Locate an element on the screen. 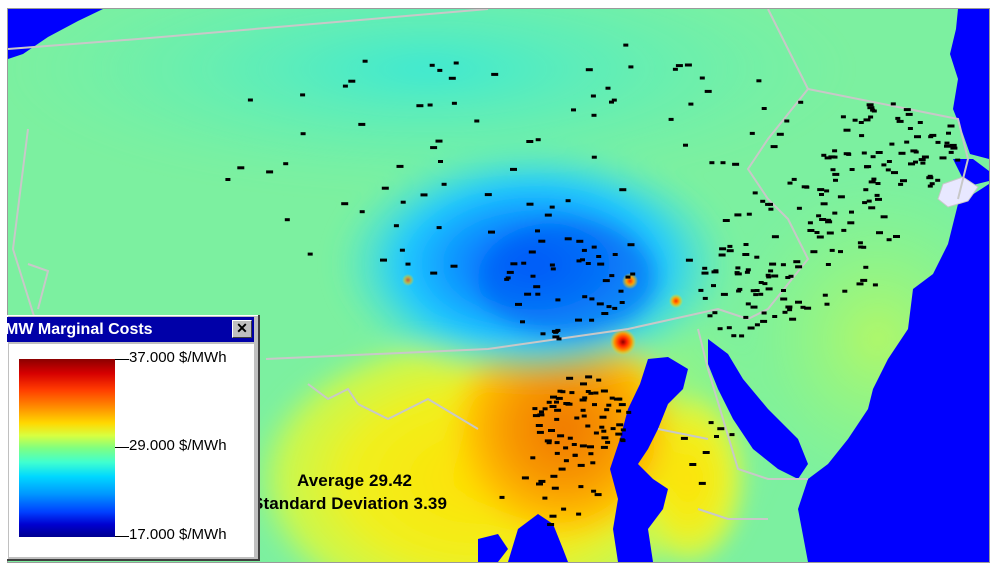  legend-body: 37.000 $/MWh 29.000 $/MWh 17.000 $/MWh is located at coordinates (131, 450).